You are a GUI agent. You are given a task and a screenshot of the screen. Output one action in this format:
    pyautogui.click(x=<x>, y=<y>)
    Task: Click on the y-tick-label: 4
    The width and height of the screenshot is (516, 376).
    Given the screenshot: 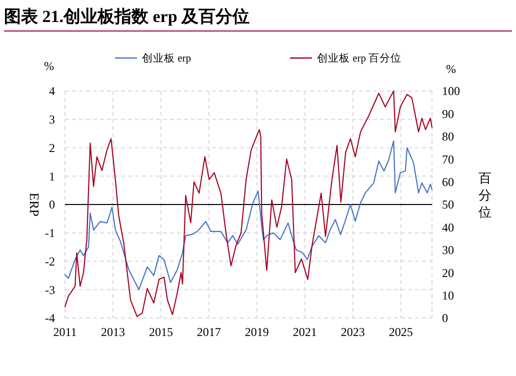 What is the action you would take?
    pyautogui.click(x=52, y=91)
    